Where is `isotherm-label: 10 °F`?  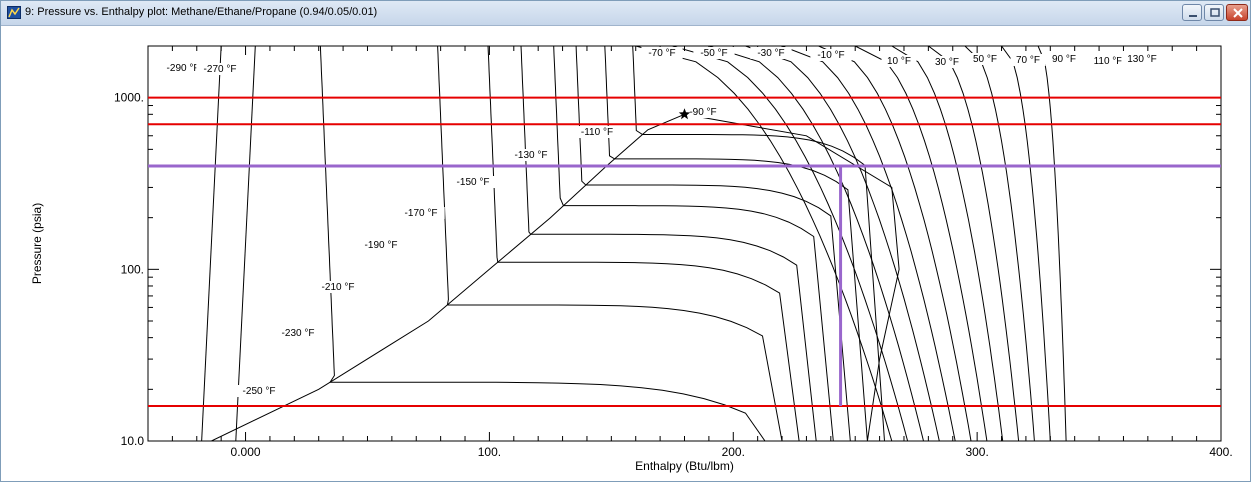
isotherm-label: 10 °F is located at coordinates (899, 61).